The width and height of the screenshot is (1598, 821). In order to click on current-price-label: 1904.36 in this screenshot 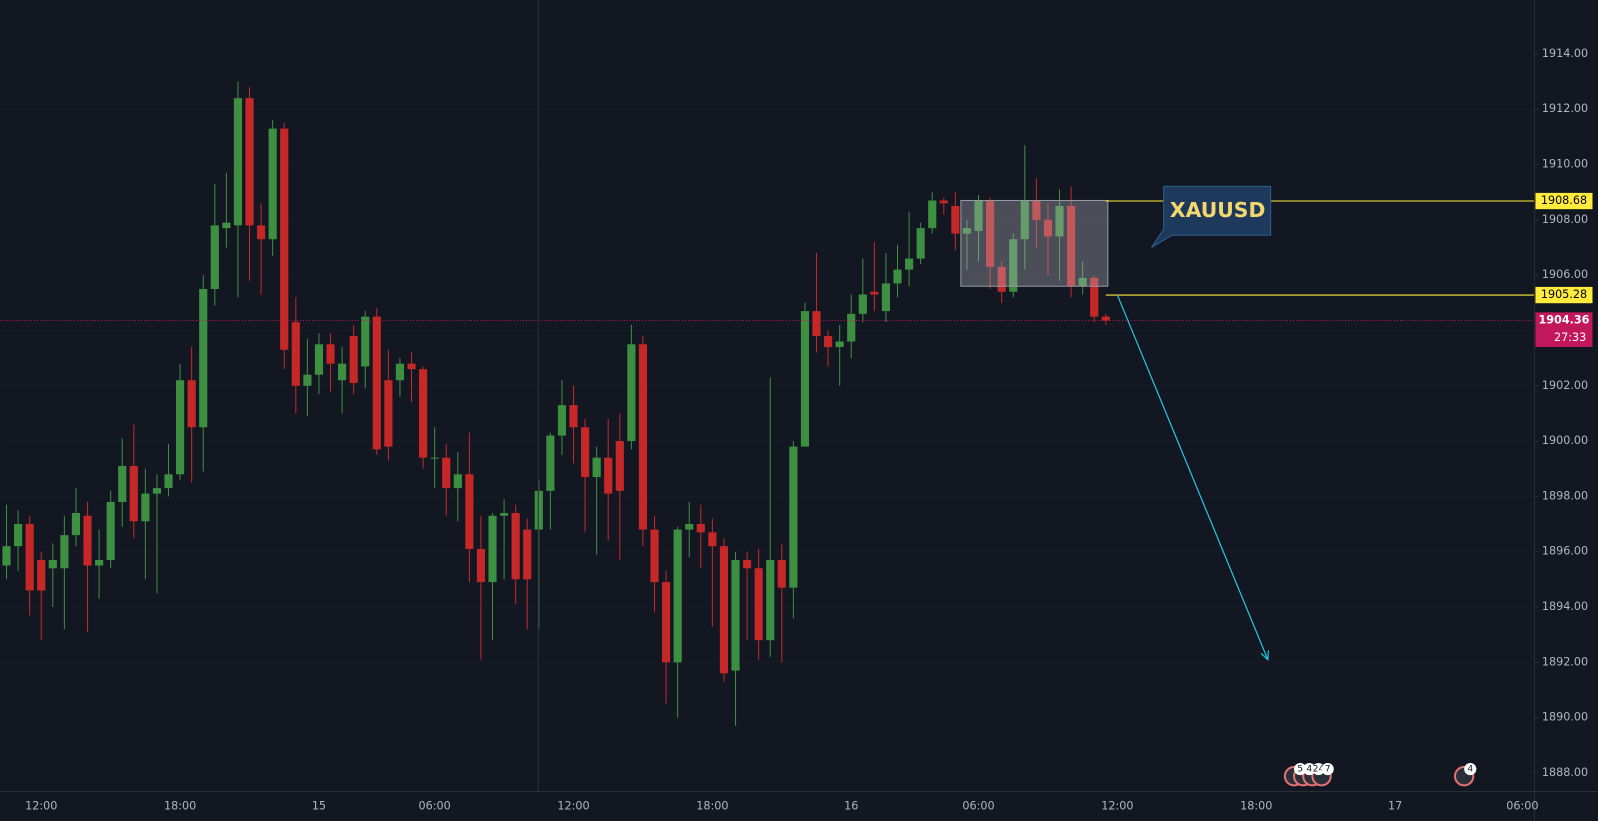, I will do `click(1563, 320)`.